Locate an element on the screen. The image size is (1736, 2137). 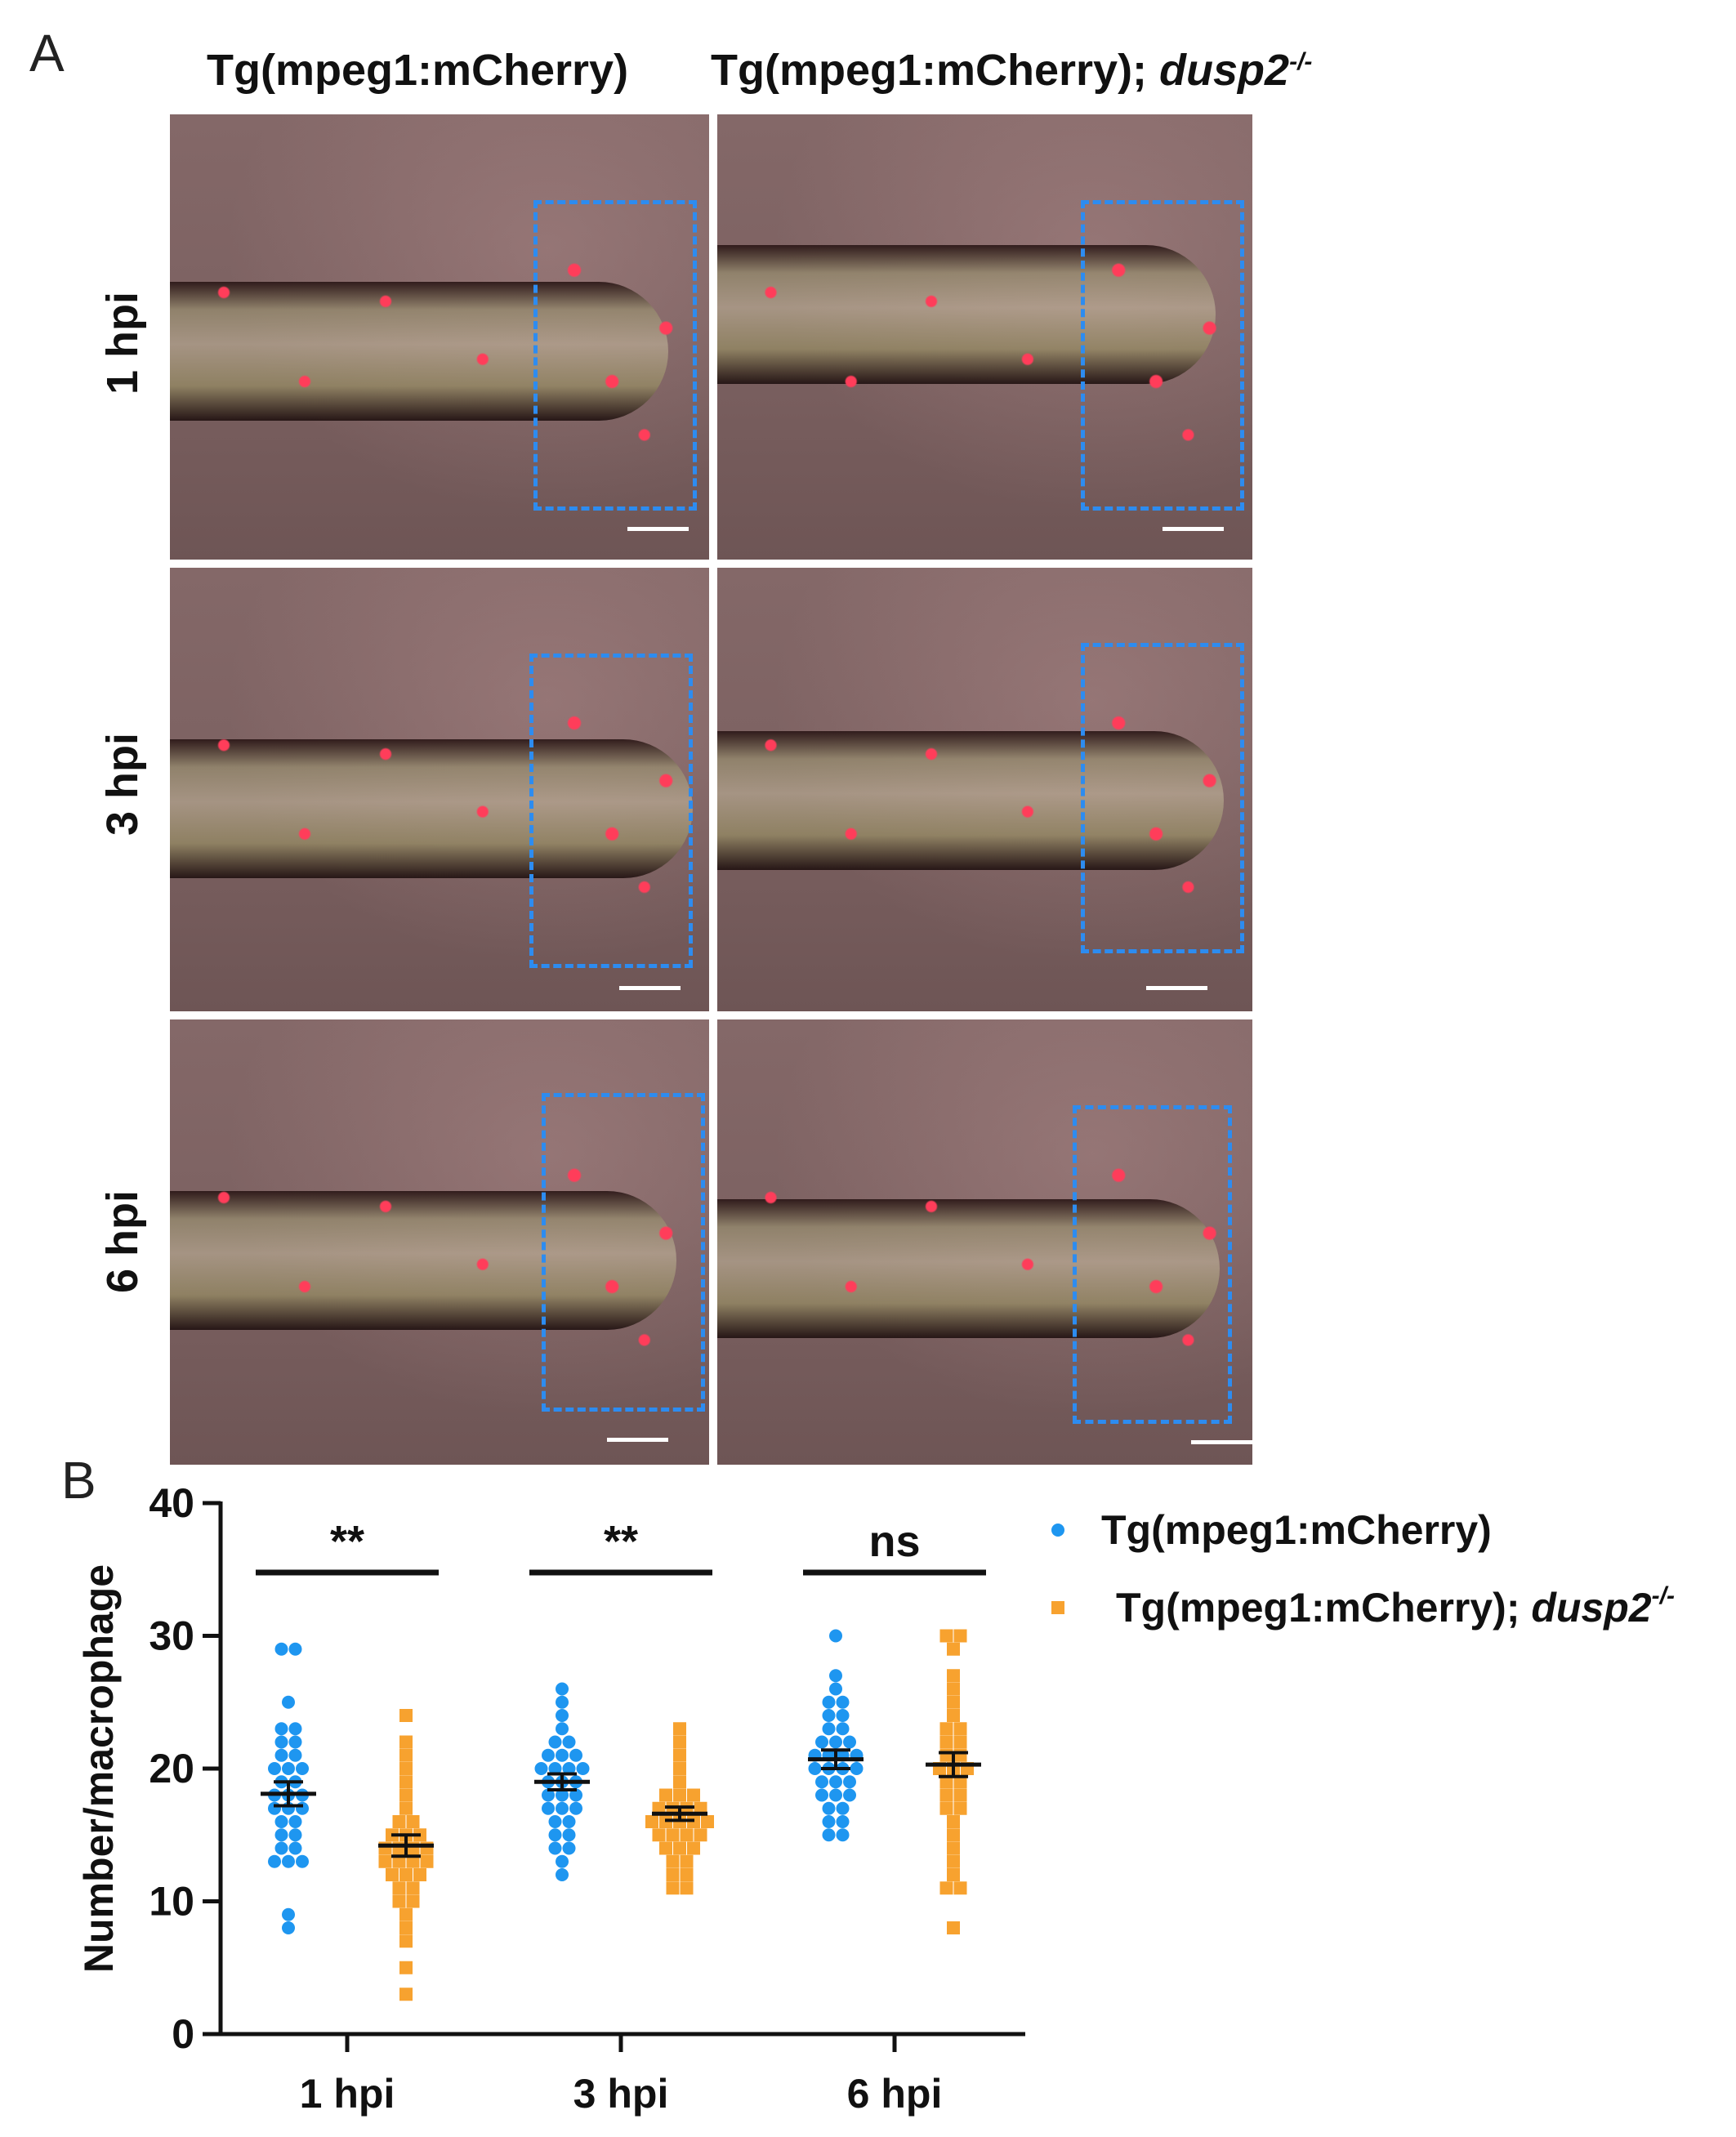
y-tick-label: 40 is located at coordinates (172, 1503).